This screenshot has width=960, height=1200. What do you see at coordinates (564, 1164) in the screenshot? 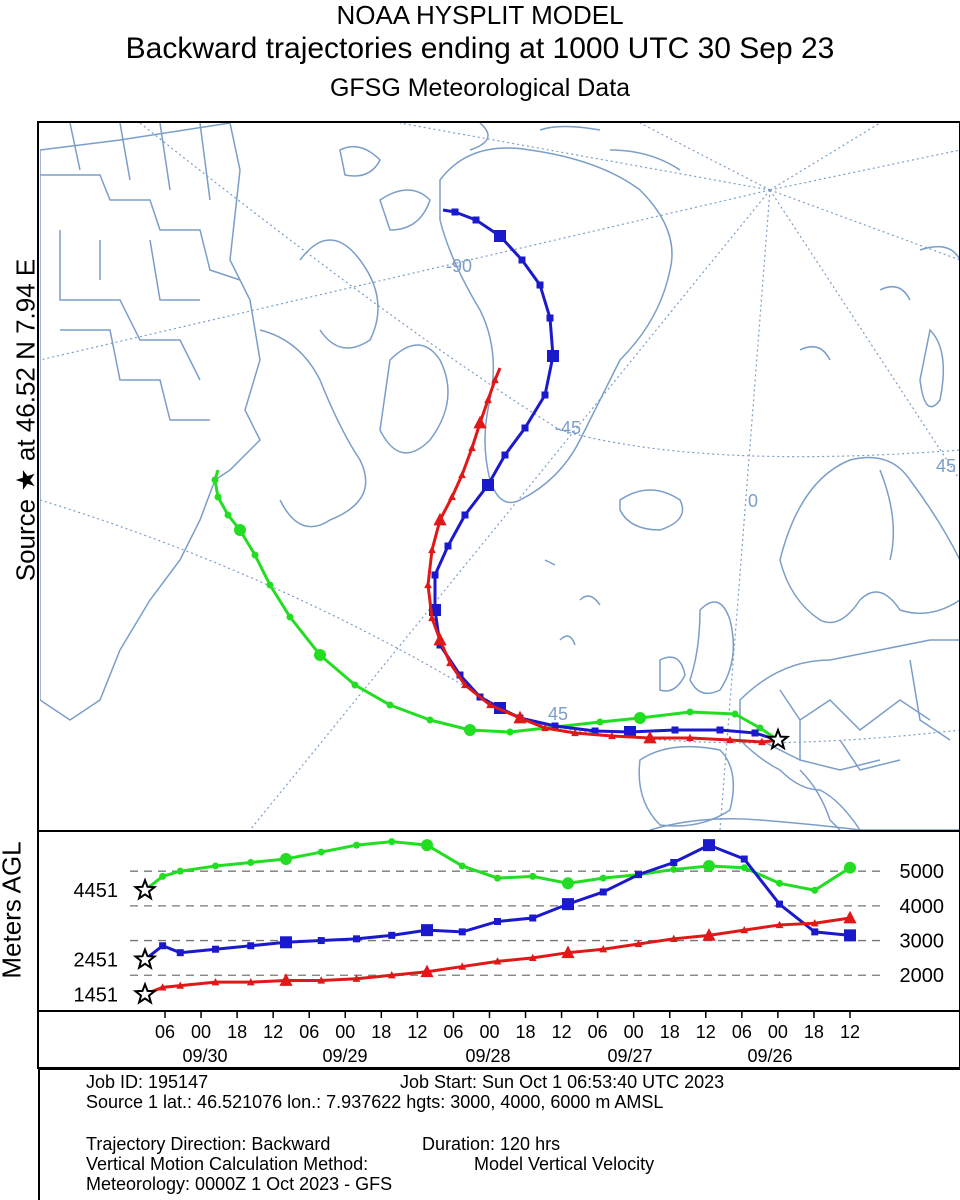
I see `vertical-motion-value: Model Vertical Velocity` at bounding box center [564, 1164].